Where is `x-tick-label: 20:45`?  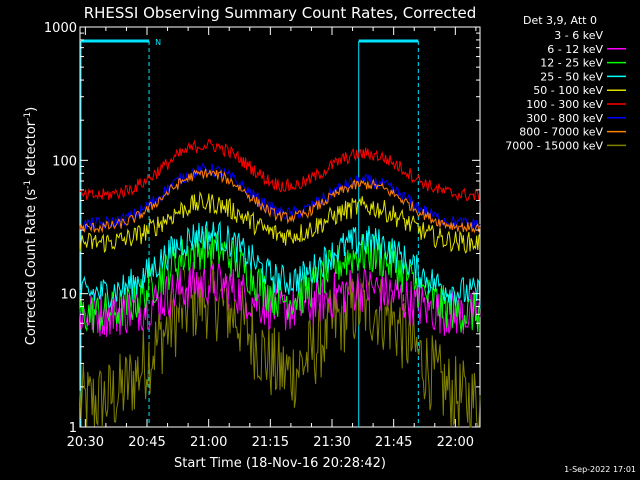 x-tick-label: 20:45 is located at coordinates (146, 442).